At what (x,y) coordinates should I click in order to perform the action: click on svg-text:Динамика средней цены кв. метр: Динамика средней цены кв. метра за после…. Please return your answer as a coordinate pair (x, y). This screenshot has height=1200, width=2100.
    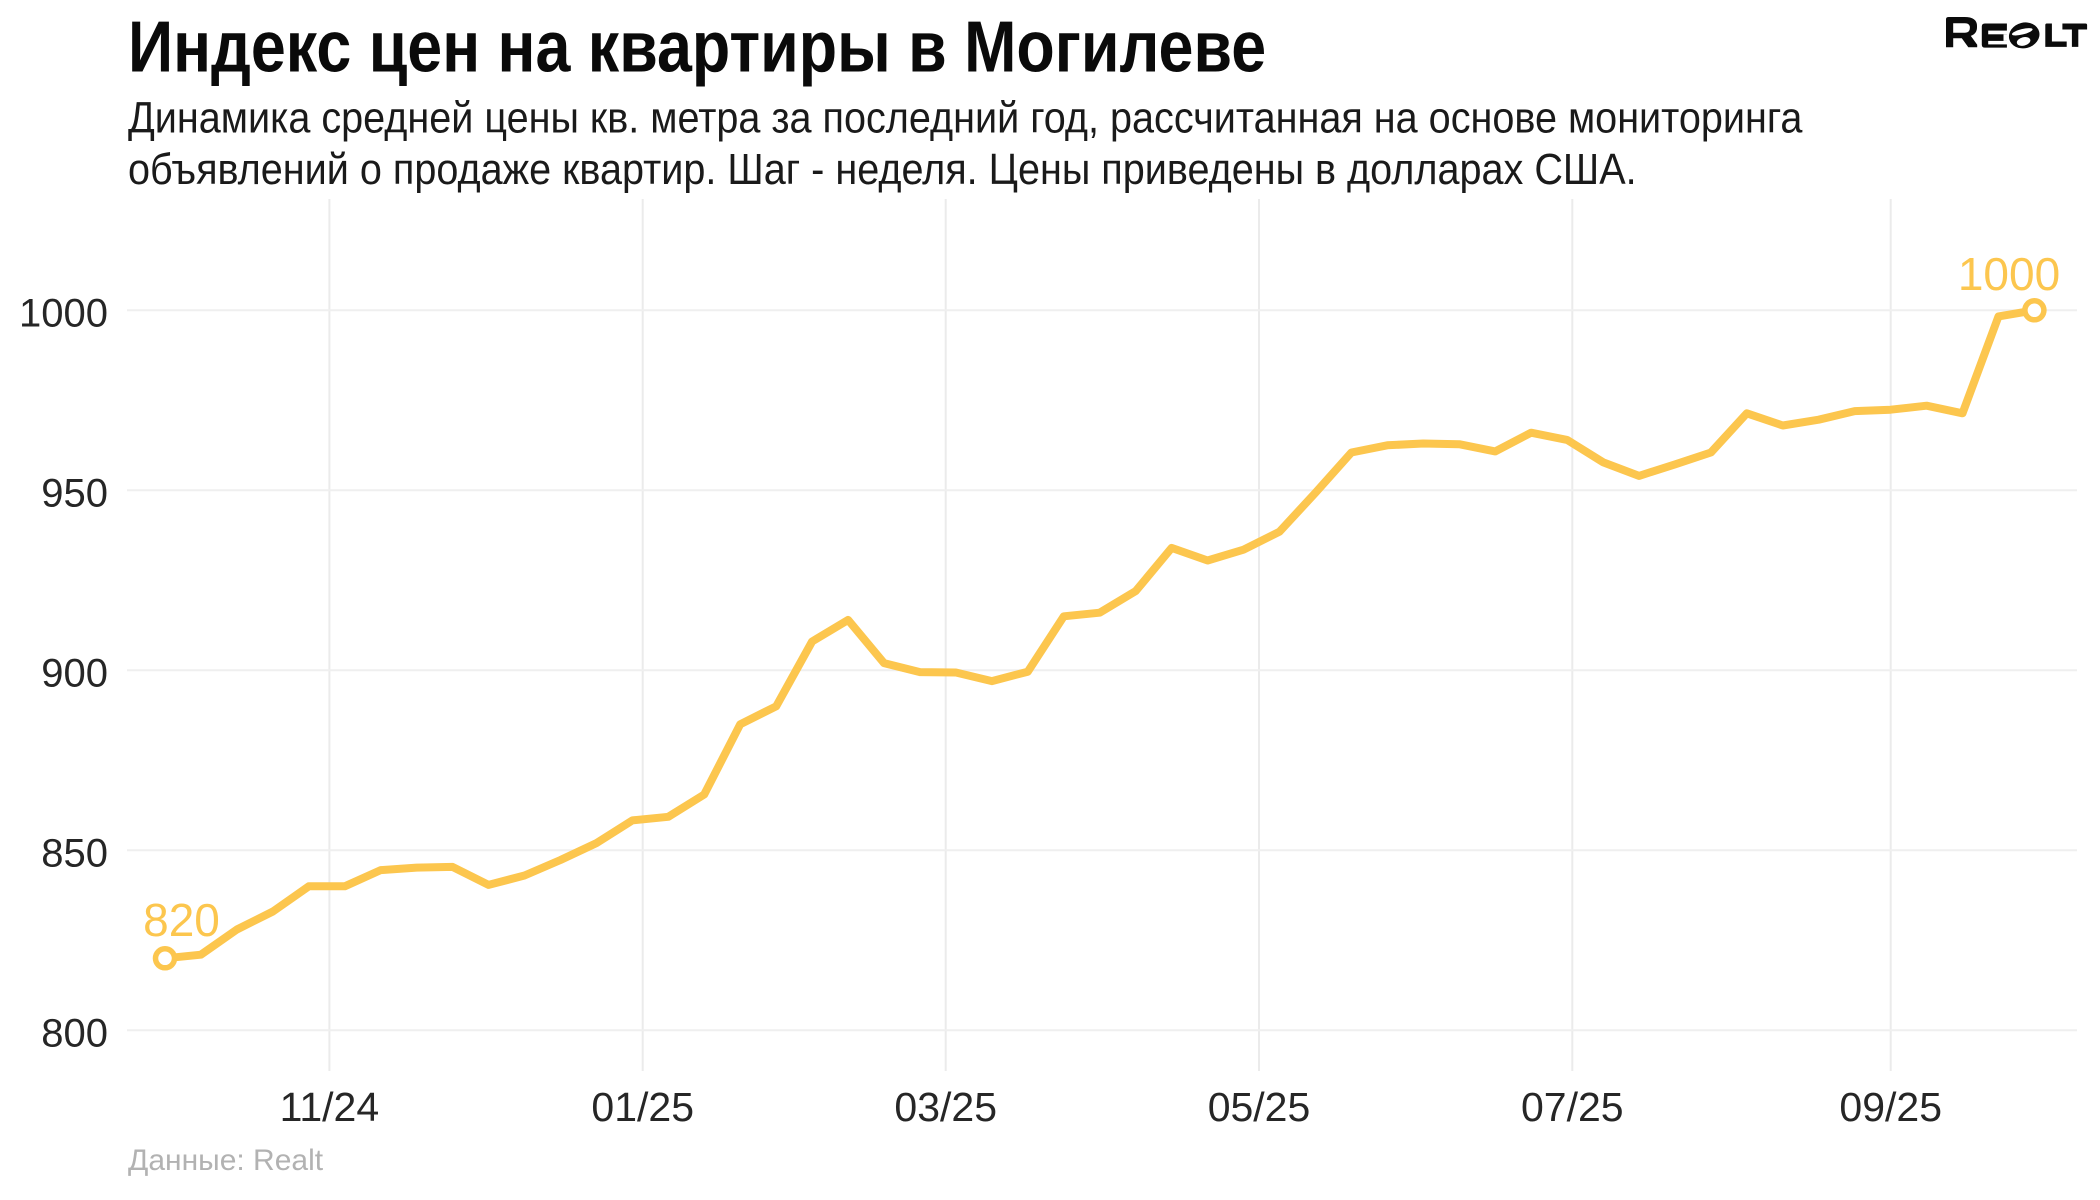
    Looking at the image, I should click on (965, 117).